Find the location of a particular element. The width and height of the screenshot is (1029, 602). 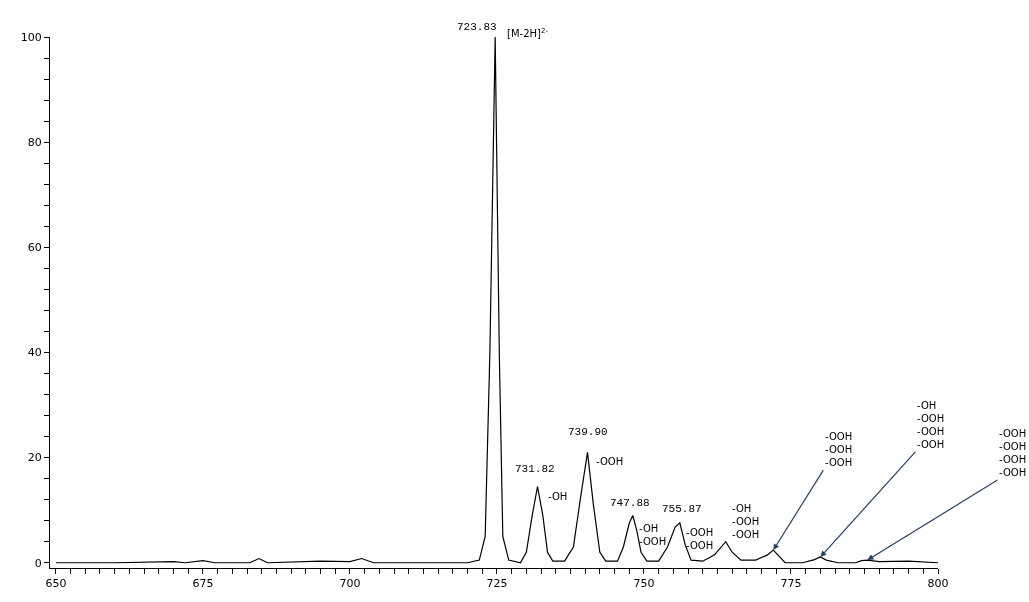

annotation: -OOH is located at coordinates (610, 461).